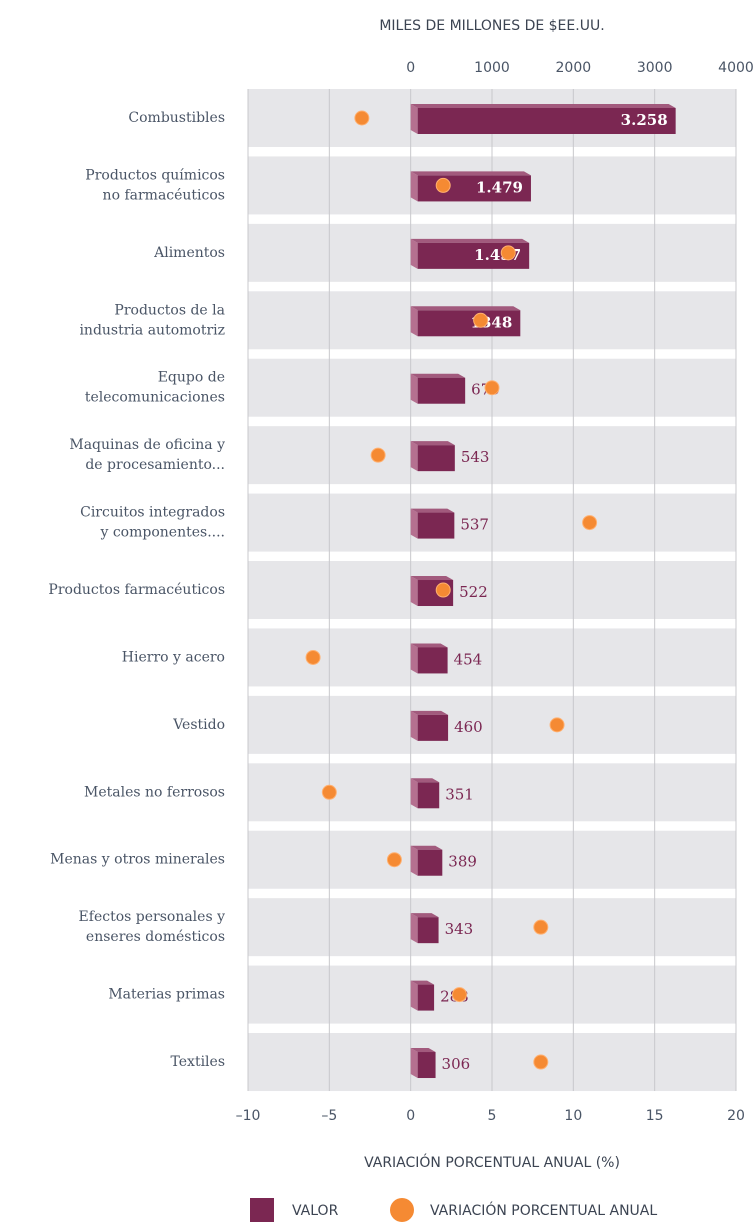 This screenshot has width=754, height=1229. I want to click on x-tick-label: 20, so click(736, 1116).